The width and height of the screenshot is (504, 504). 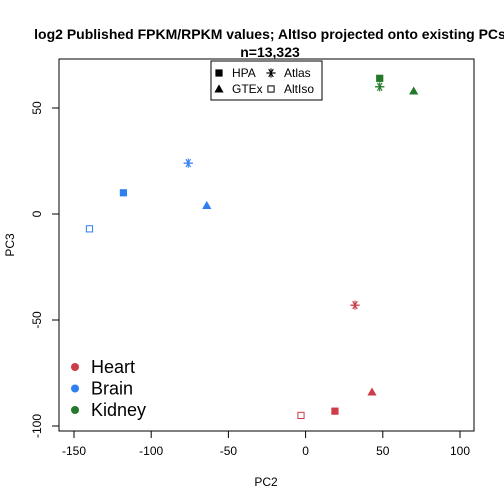 What do you see at coordinates (112, 389) in the screenshot?
I see `legend-label-brain: Brain` at bounding box center [112, 389].